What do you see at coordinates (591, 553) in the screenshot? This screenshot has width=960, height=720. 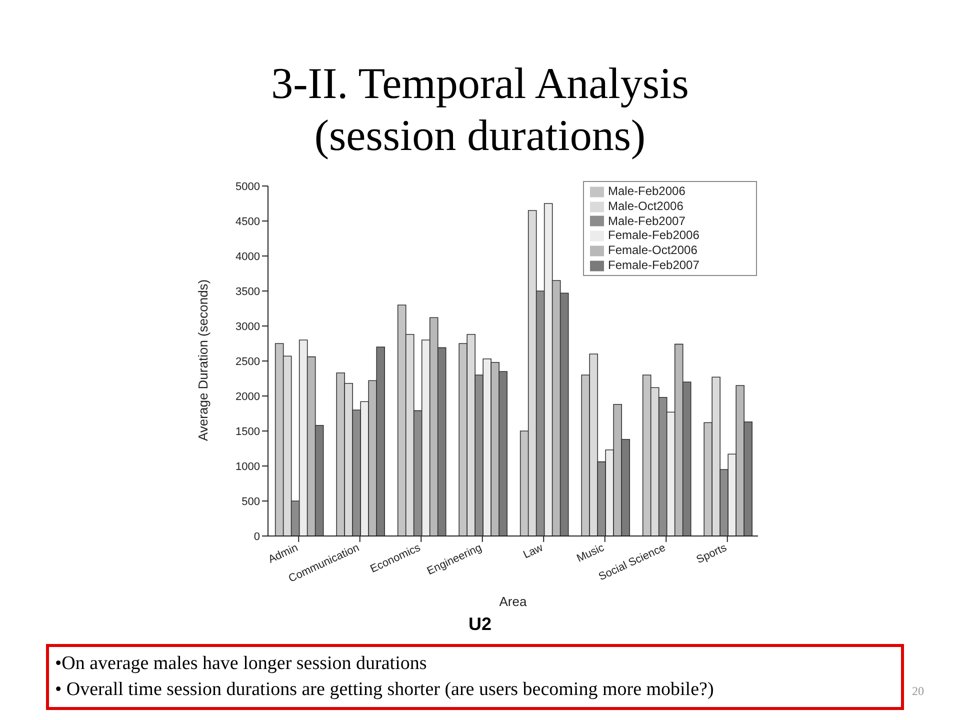 I see `x-tick-label: Music` at bounding box center [591, 553].